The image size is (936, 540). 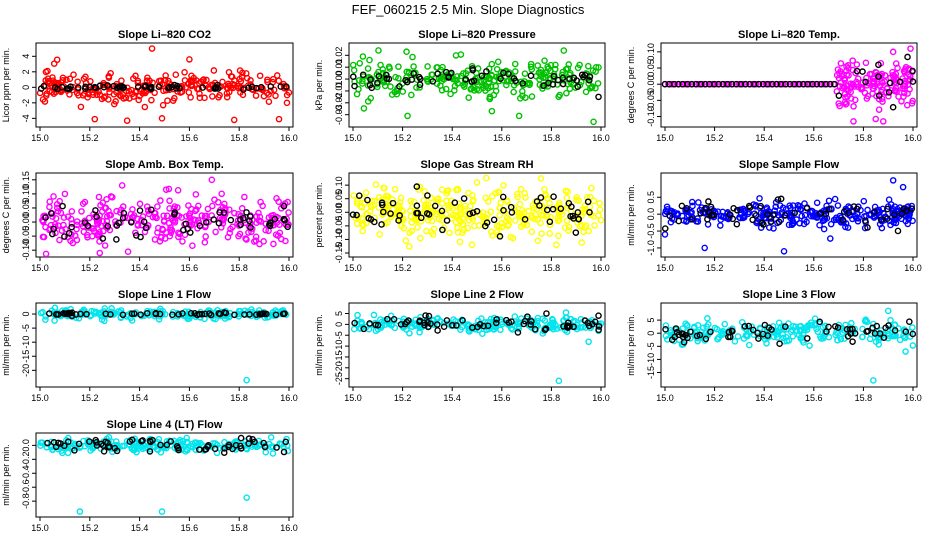 What do you see at coordinates (339, 378) in the screenshot?
I see `y-tick-label: -25` at bounding box center [339, 378].